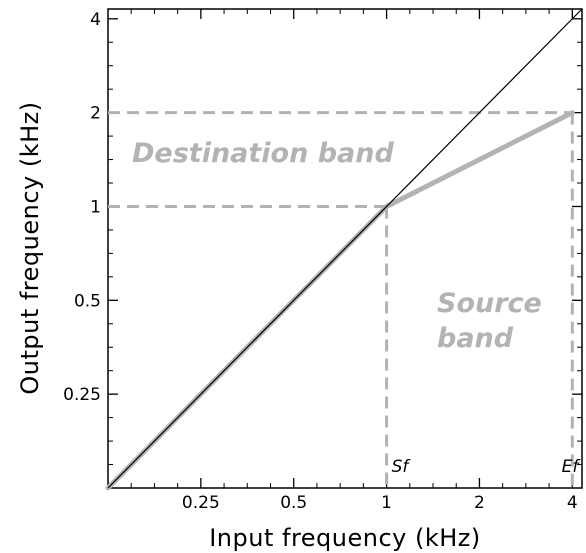  Describe the element at coordinates (95, 207) in the screenshot. I see `y-tick-label: 1` at that location.